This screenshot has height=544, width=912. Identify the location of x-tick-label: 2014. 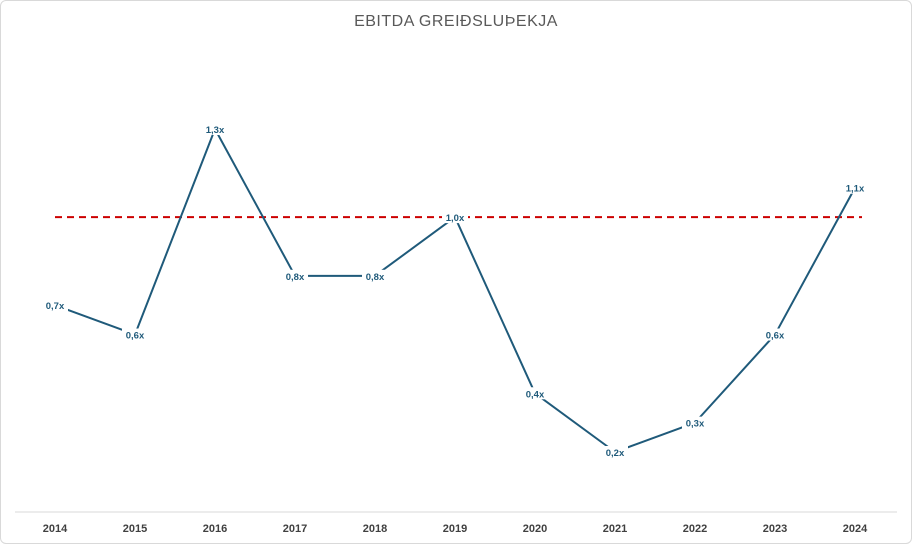
(55, 529).